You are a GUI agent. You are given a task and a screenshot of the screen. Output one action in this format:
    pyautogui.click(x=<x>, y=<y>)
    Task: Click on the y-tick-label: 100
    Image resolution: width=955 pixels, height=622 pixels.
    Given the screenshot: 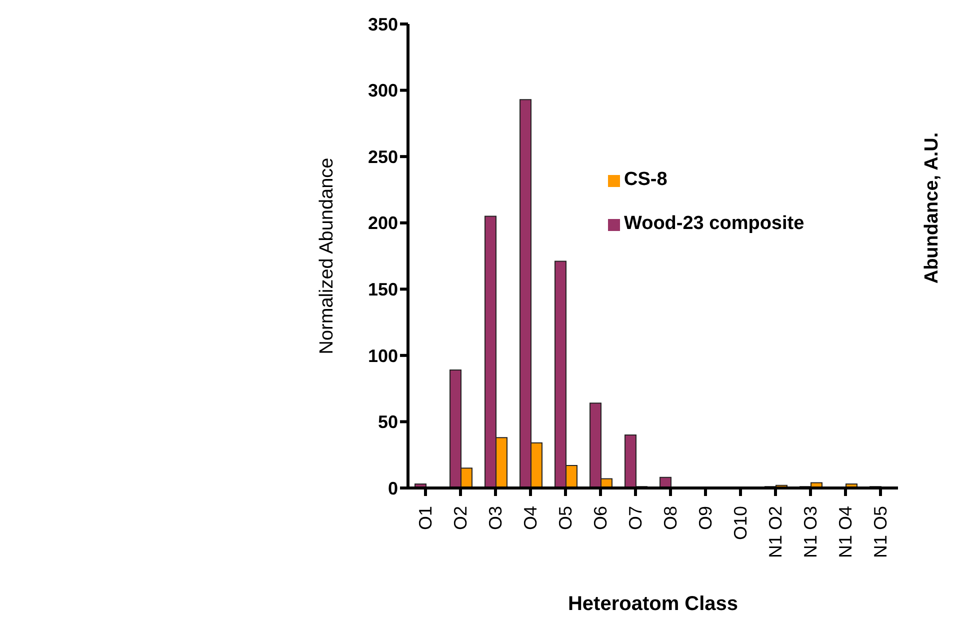 What is the action you would take?
    pyautogui.click(x=383, y=356)
    